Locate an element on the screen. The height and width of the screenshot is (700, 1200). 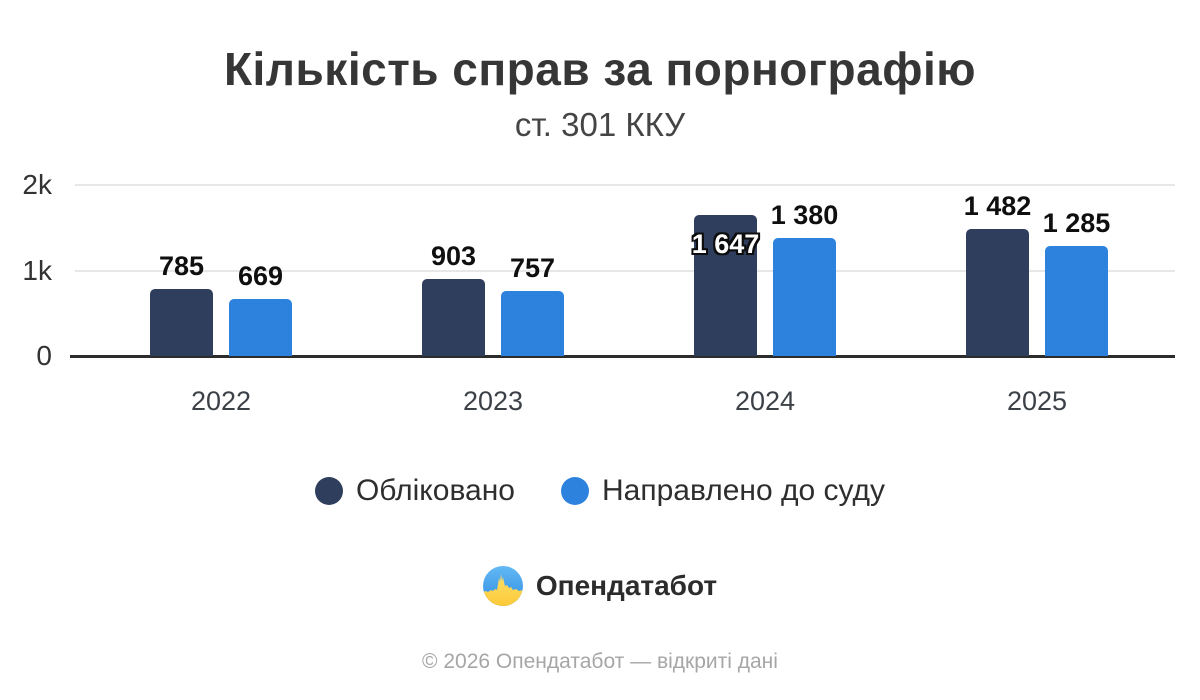
x-axis-label-2023: 2023 is located at coordinates (493, 401).